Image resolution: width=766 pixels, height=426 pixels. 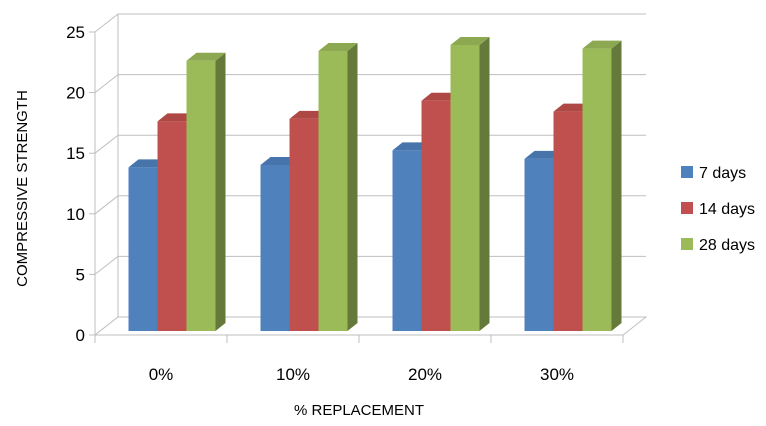 I want to click on x-tick-label: 20%, so click(x=425, y=374).